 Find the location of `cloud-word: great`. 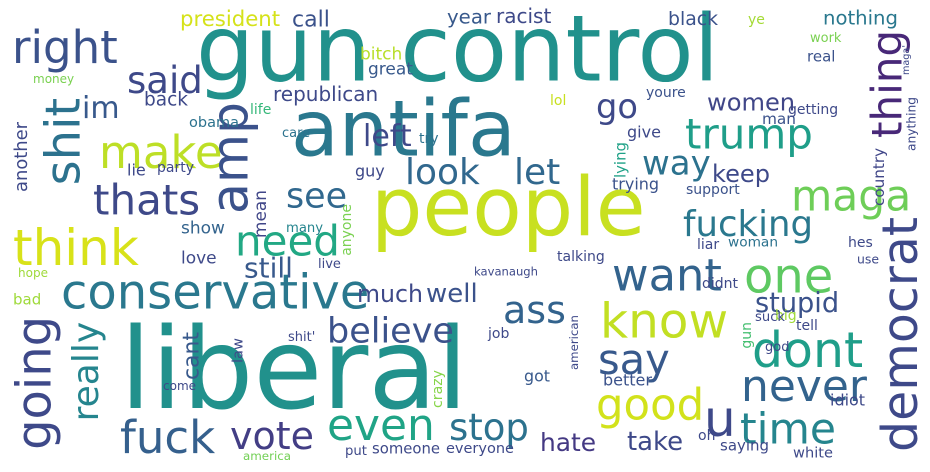

cloud-word: great is located at coordinates (390, 68).